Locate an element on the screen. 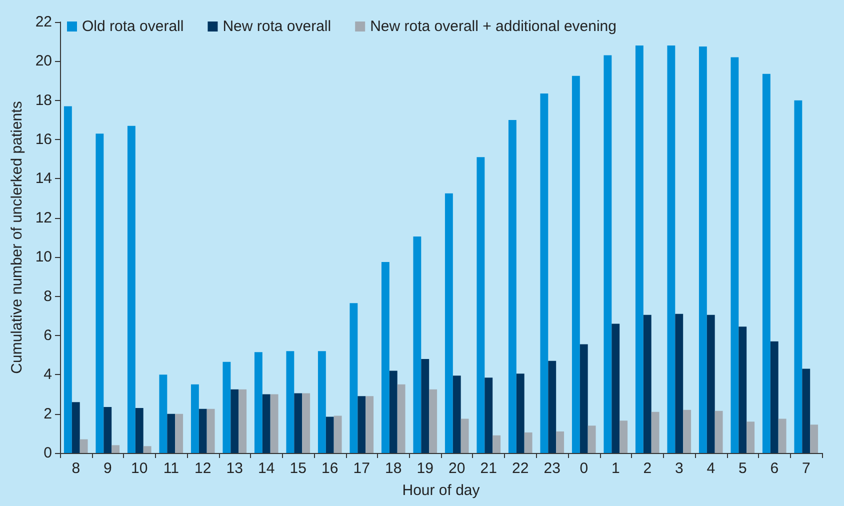 The width and height of the screenshot is (844, 506). x-axis-title: Hour of day is located at coordinates (441, 490).